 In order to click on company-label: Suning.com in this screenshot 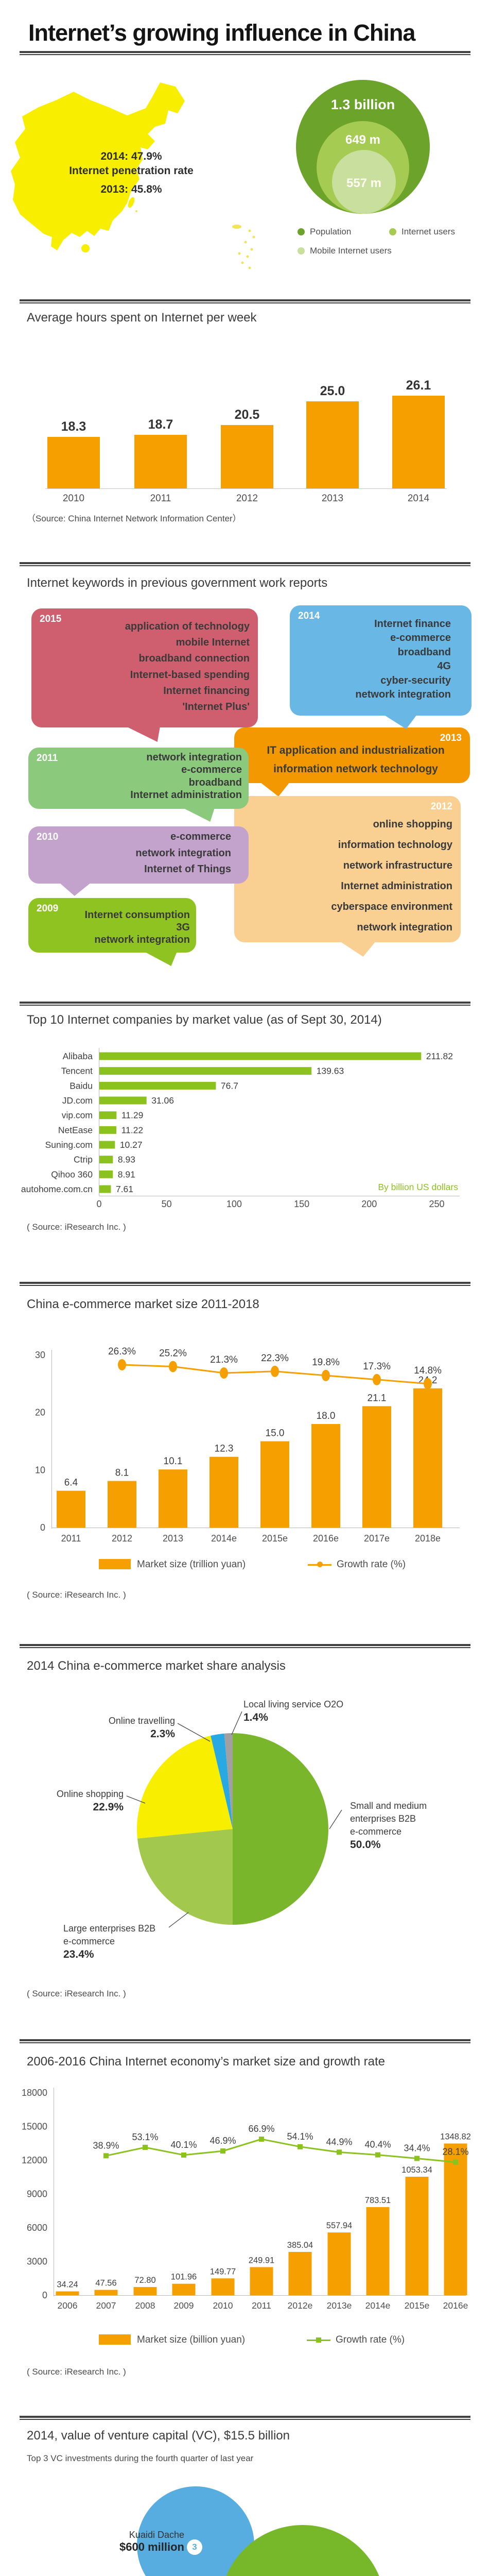, I will do `click(69, 1145)`.